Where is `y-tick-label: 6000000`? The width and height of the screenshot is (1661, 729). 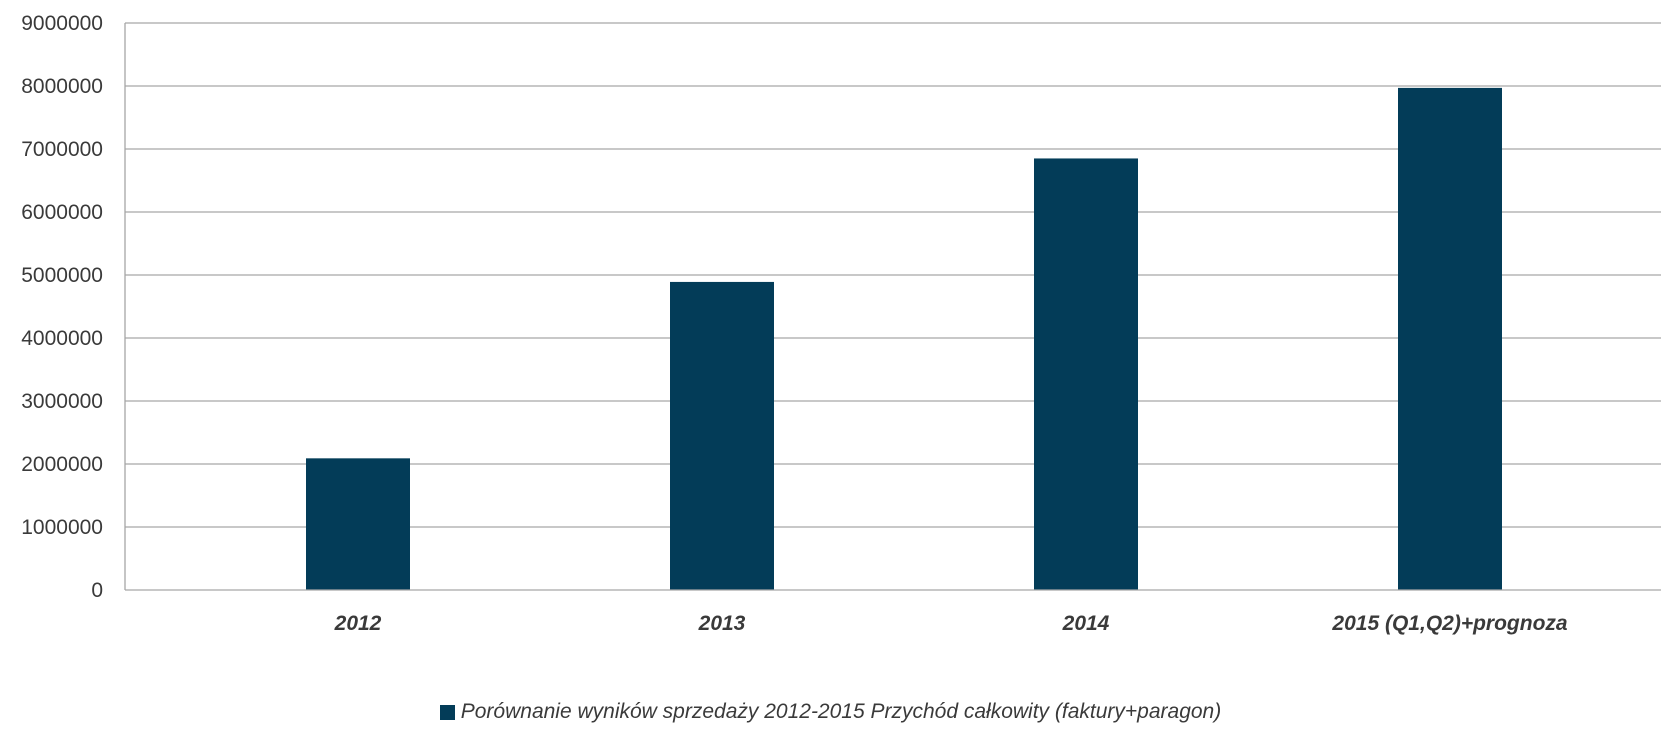
y-tick-label: 6000000 is located at coordinates (62, 212).